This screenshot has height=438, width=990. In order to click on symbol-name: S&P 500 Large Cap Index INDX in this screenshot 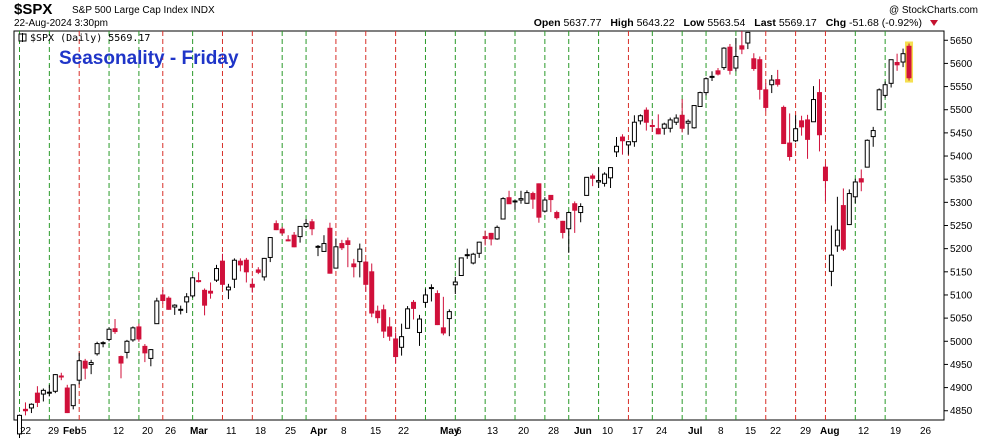, I will do `click(143, 10)`.